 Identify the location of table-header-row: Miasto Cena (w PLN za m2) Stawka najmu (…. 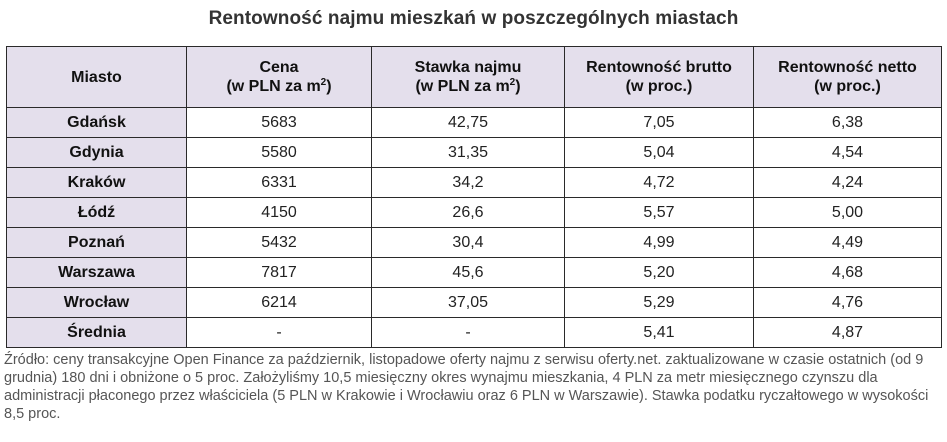
(474, 77).